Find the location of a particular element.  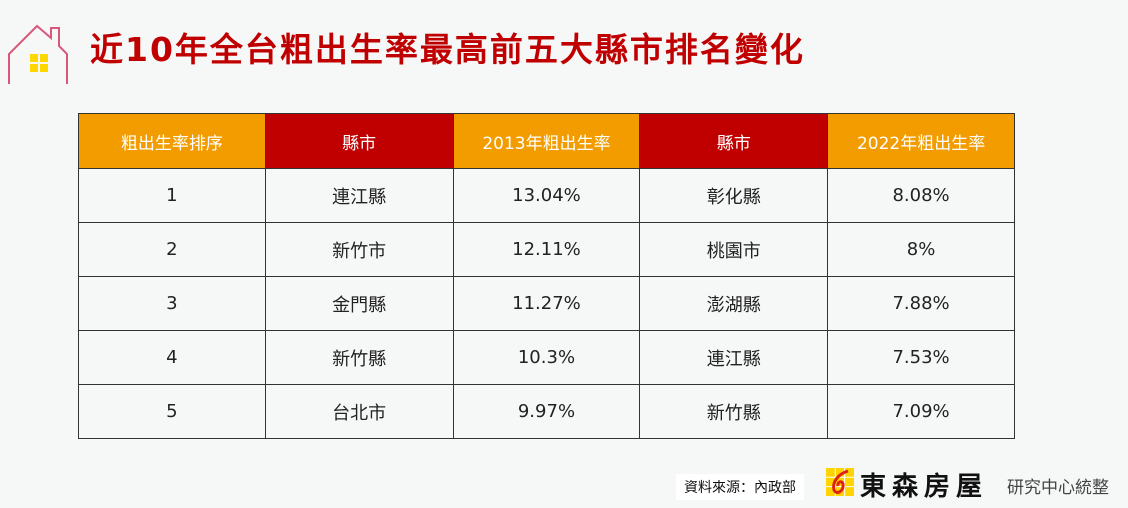

table-row: 4 新竹縣 10.3% 連江縣 7.53% is located at coordinates (546, 357).